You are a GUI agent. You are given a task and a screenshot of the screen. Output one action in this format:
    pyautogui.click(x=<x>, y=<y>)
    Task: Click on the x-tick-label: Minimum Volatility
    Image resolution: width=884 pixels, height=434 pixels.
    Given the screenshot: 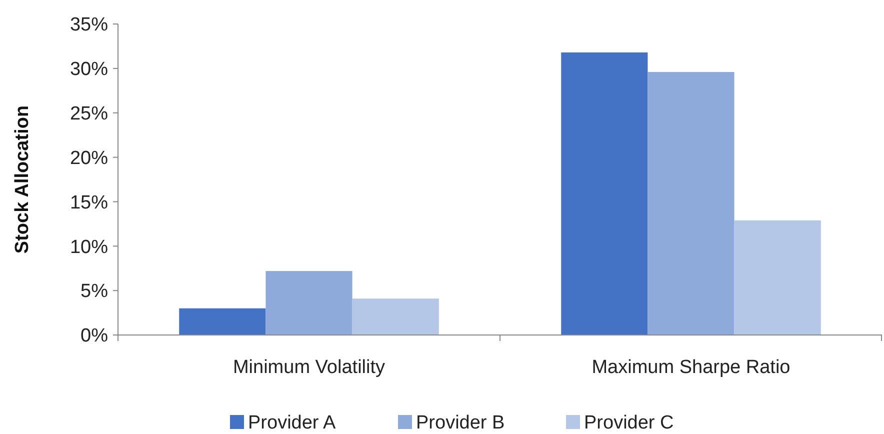 What is the action you would take?
    pyautogui.click(x=309, y=367)
    